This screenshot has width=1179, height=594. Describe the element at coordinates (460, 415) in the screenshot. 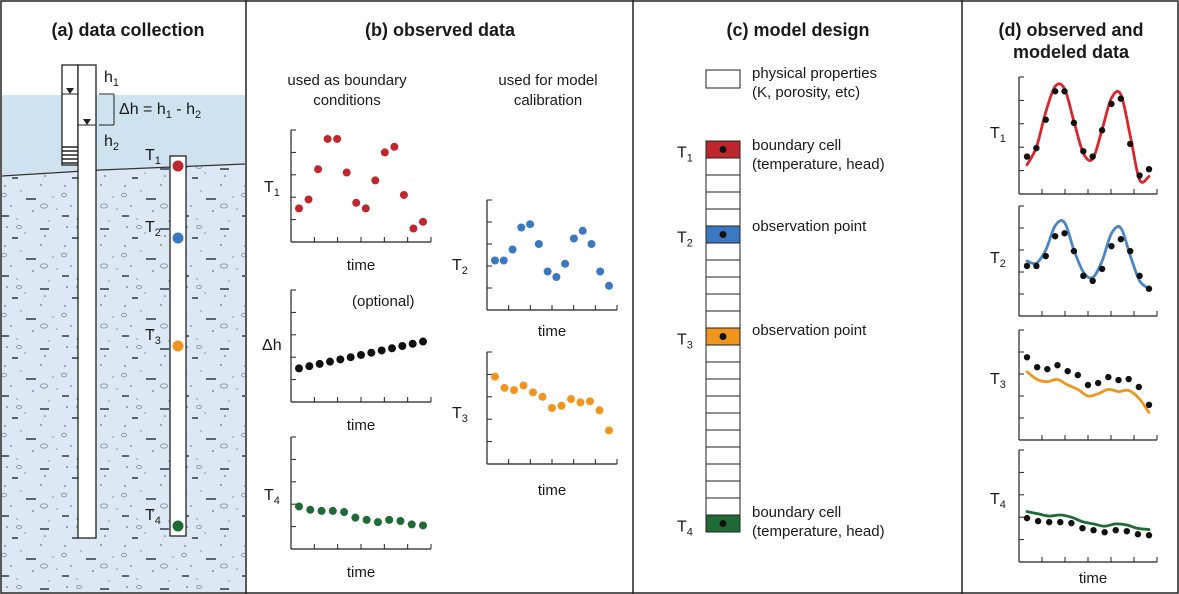

I see `b-plot-5-ylabel: T3` at that location.